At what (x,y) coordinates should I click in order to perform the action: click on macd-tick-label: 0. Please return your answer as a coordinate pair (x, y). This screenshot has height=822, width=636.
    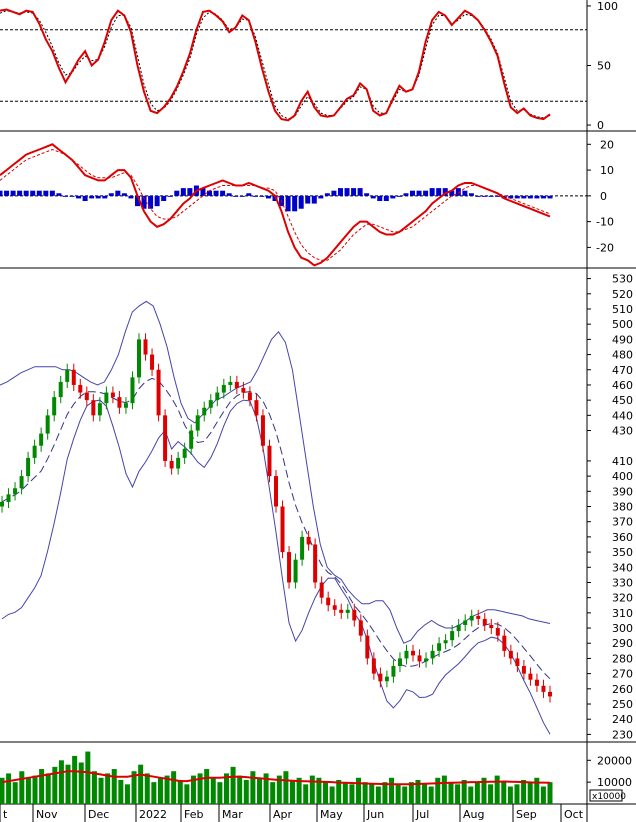
    Looking at the image, I should click on (603, 196).